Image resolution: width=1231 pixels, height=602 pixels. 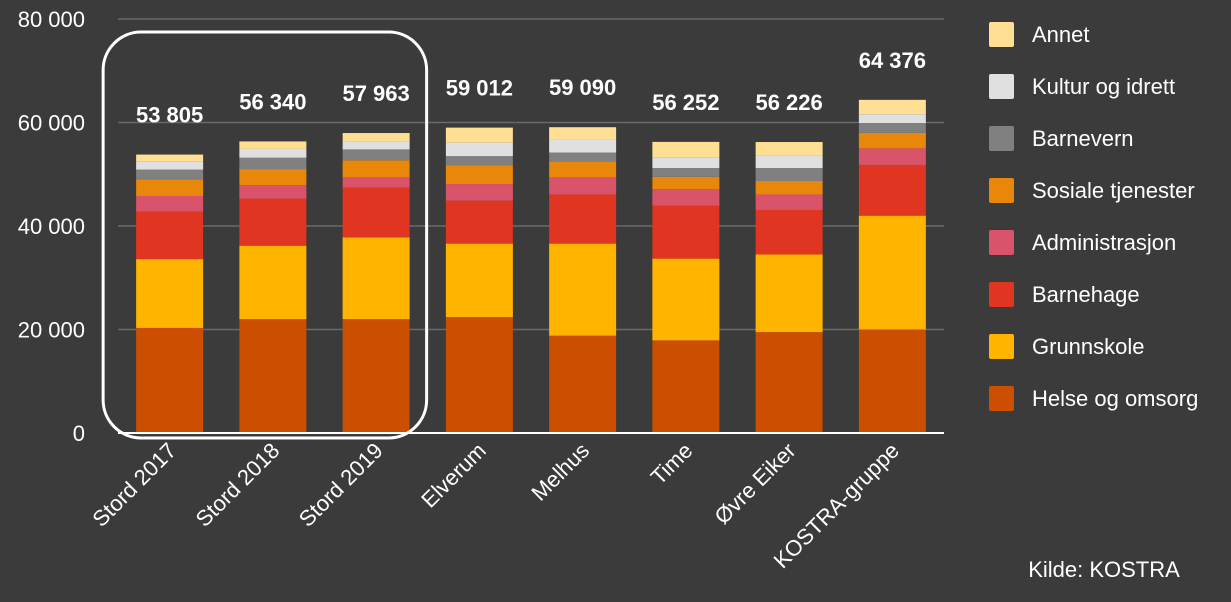 What do you see at coordinates (238, 485) in the screenshot?
I see `x-tick-label: Stord 2018` at bounding box center [238, 485].